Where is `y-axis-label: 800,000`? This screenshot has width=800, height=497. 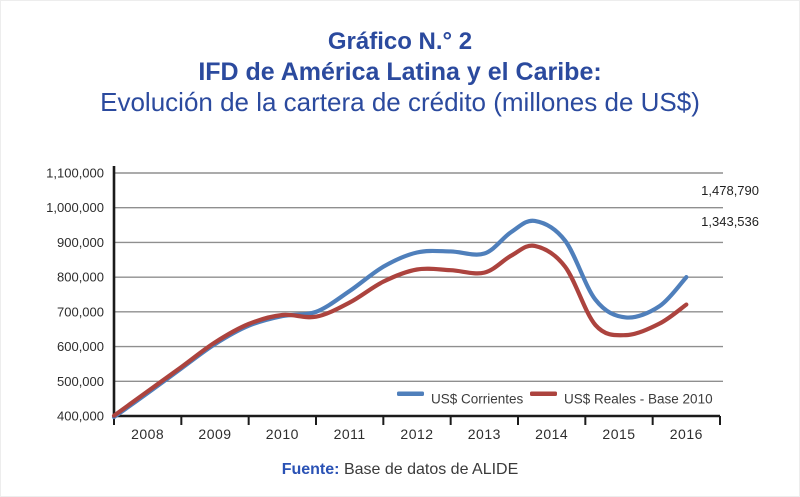
y-axis-label: 800,000 is located at coordinates (80, 277).